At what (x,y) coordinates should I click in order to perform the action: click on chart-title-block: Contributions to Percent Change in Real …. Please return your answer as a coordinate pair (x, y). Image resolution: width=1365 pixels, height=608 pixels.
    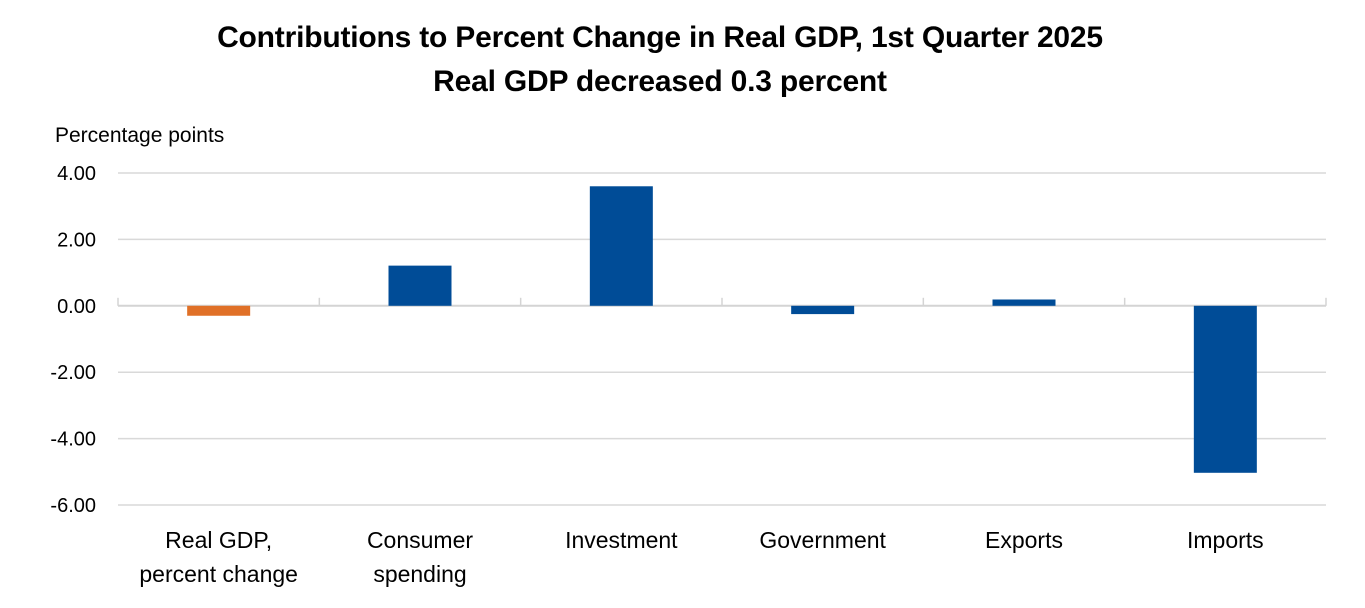
    Looking at the image, I should click on (660, 60).